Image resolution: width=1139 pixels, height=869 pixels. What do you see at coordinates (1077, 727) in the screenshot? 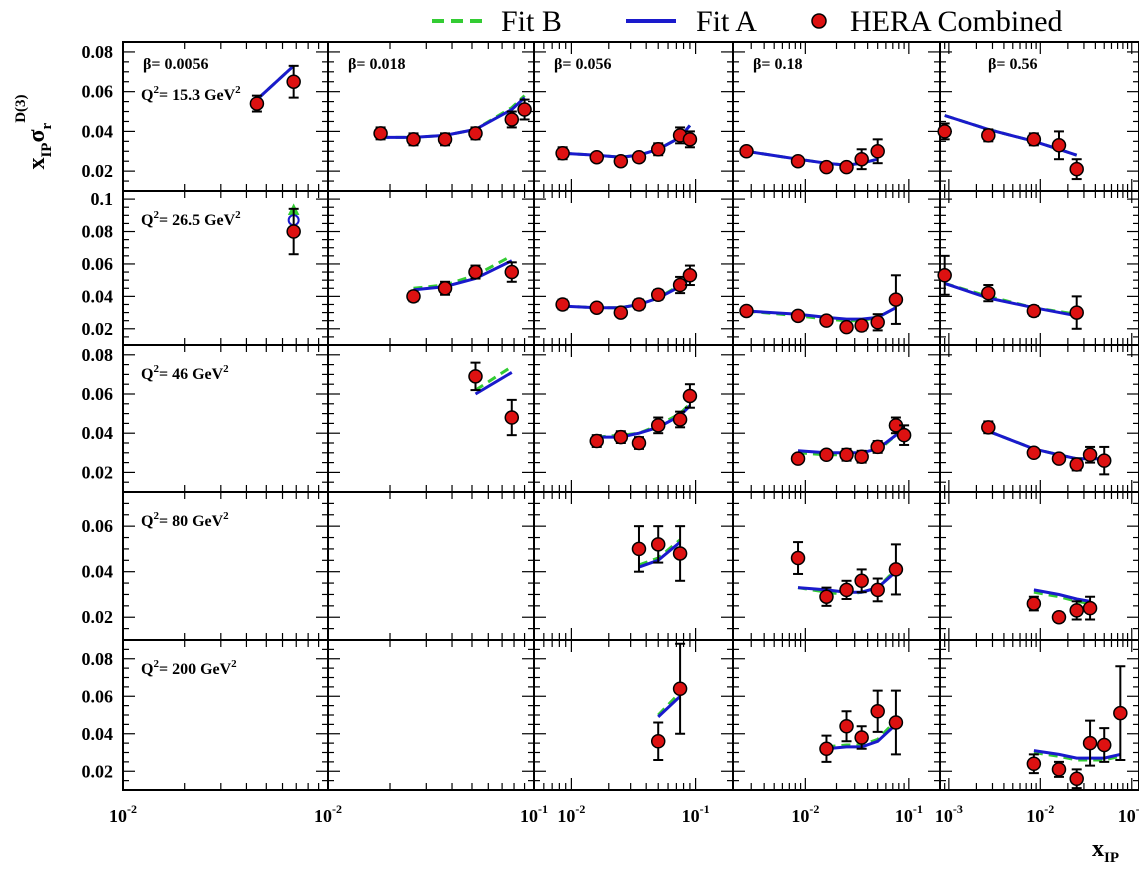
I see `panel-data-r4-c4` at bounding box center [1077, 727].